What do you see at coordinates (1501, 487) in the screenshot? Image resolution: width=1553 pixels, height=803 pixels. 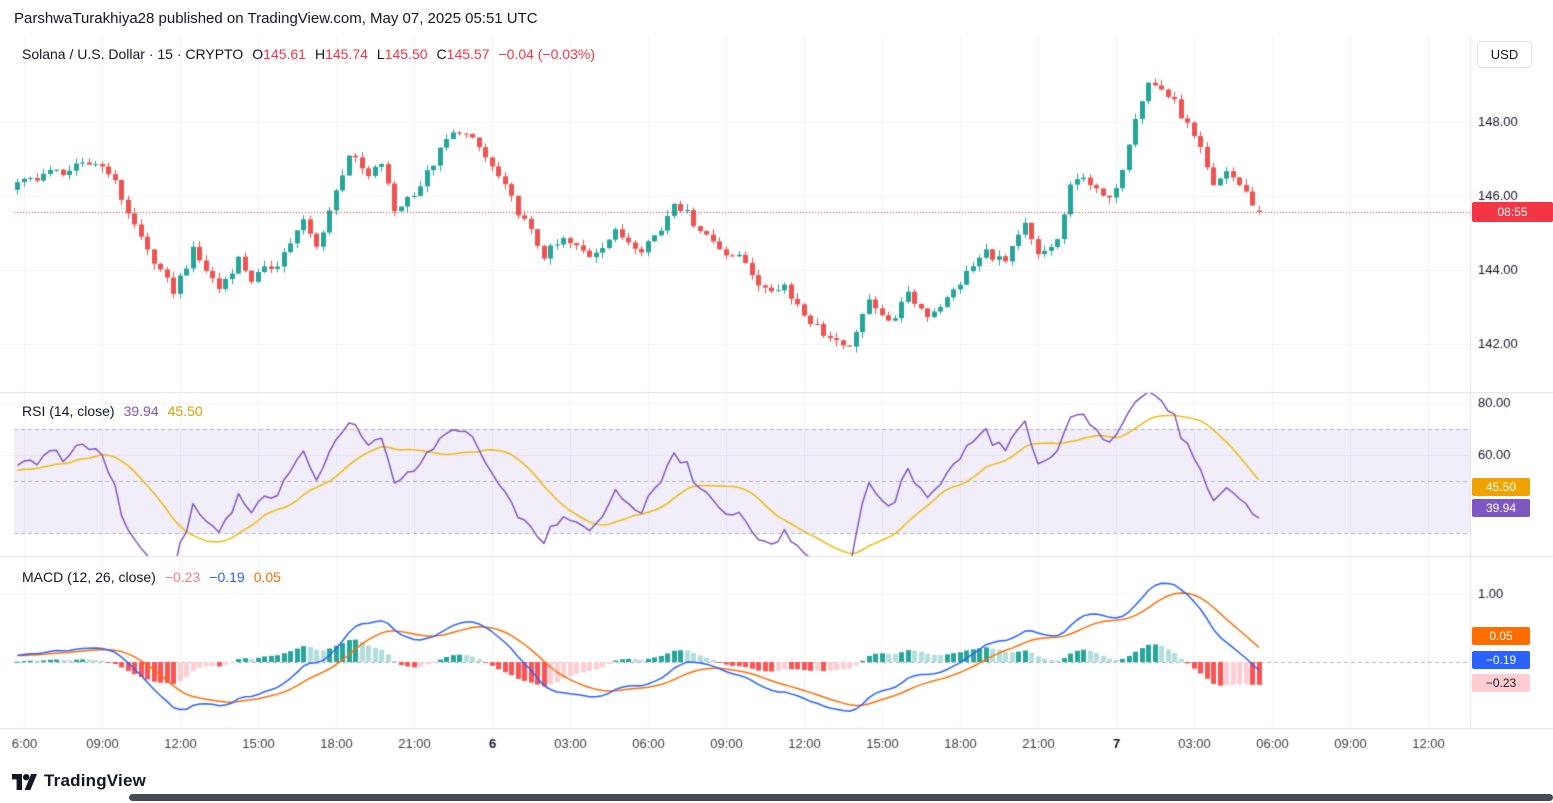 I see `rsi-ma-price-badge: 45.50` at bounding box center [1501, 487].